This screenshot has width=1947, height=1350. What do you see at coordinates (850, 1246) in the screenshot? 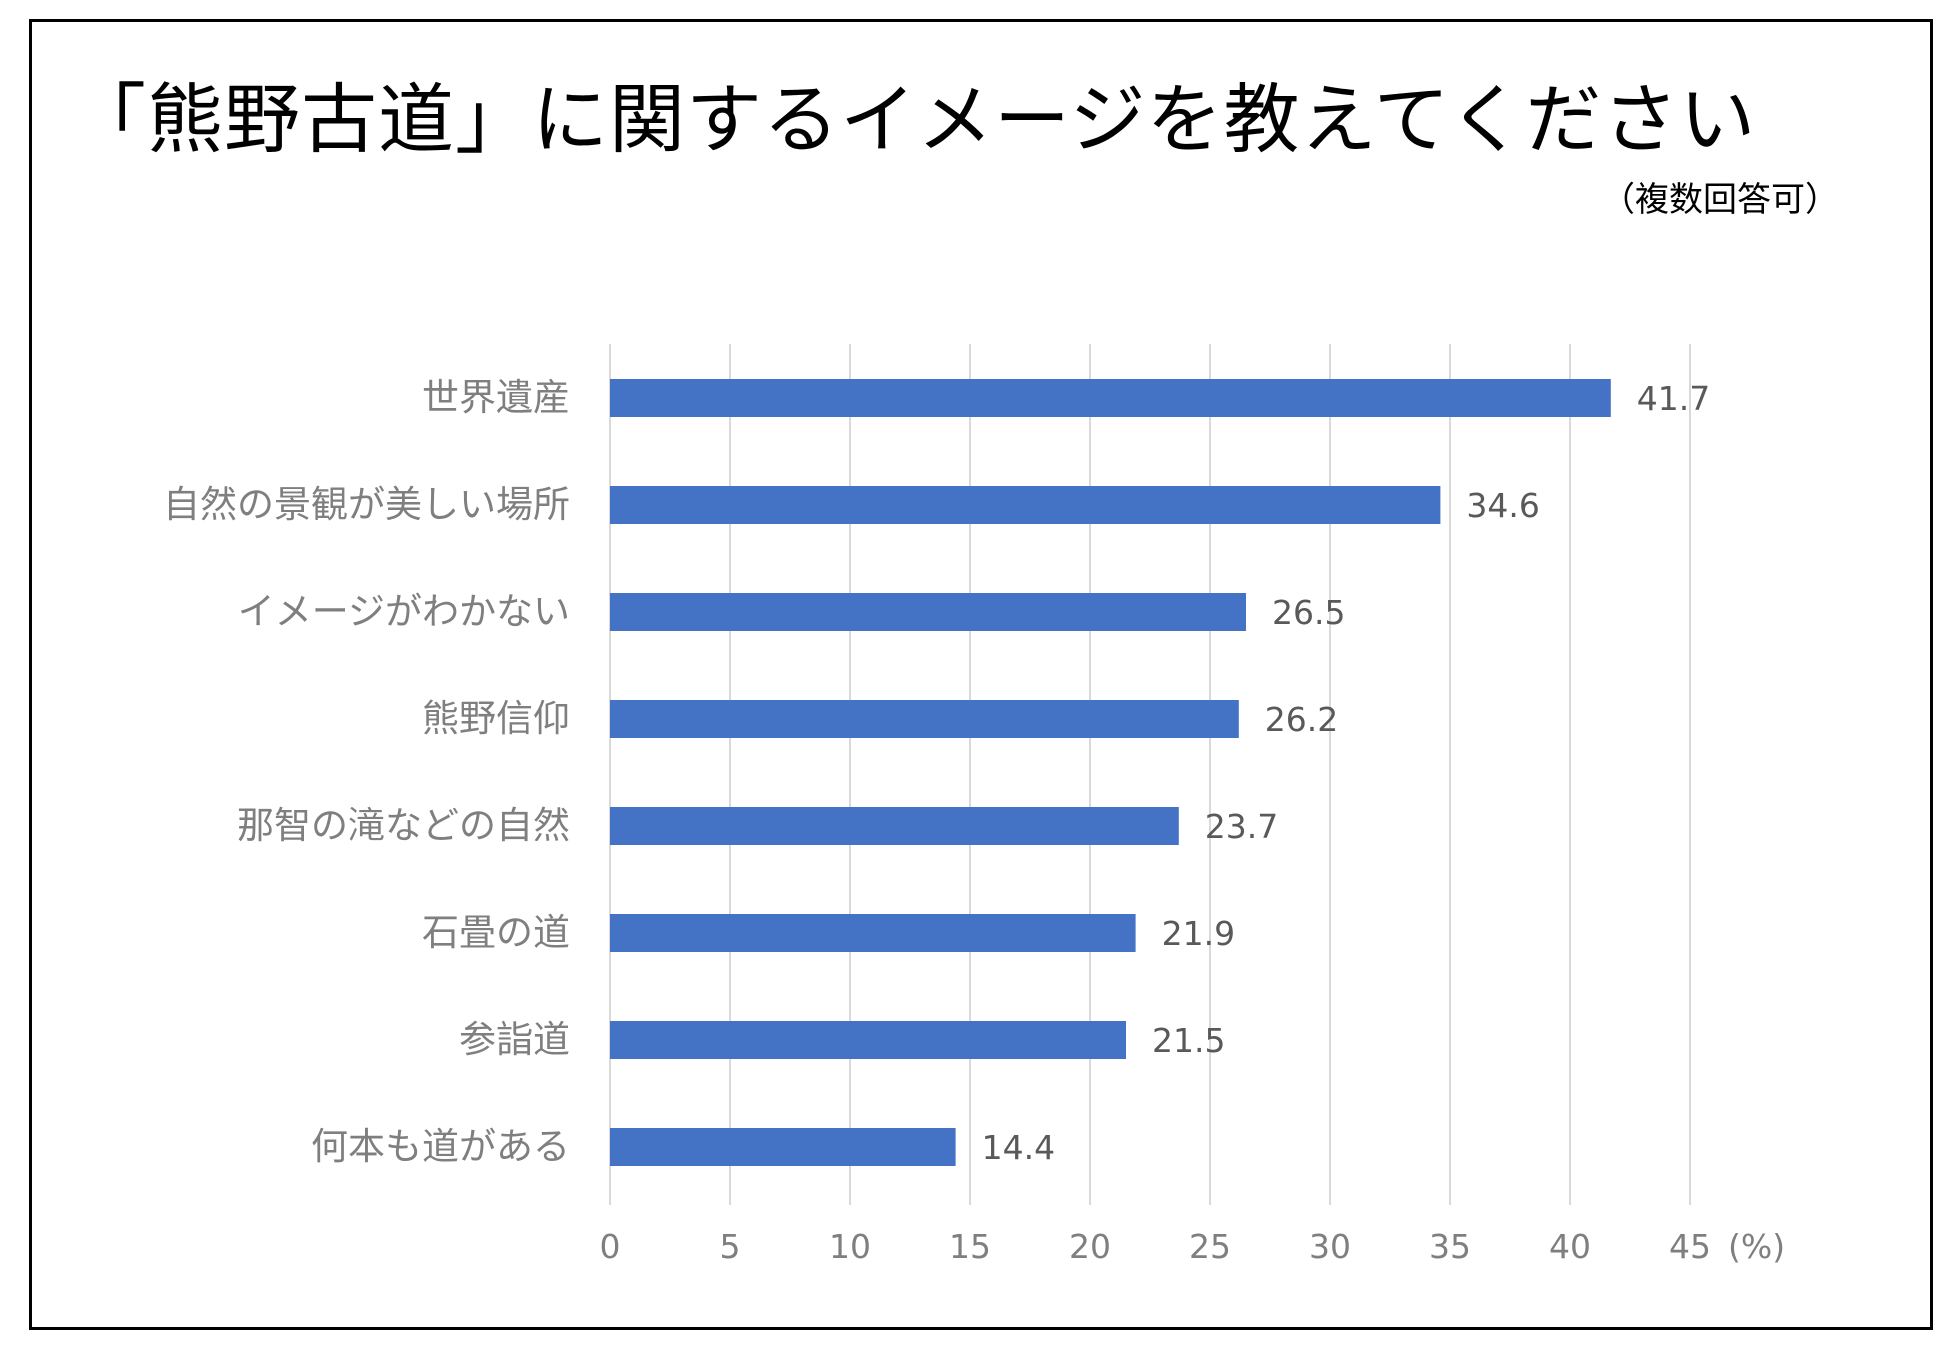
I see `x-tick-label: 10` at bounding box center [850, 1246].